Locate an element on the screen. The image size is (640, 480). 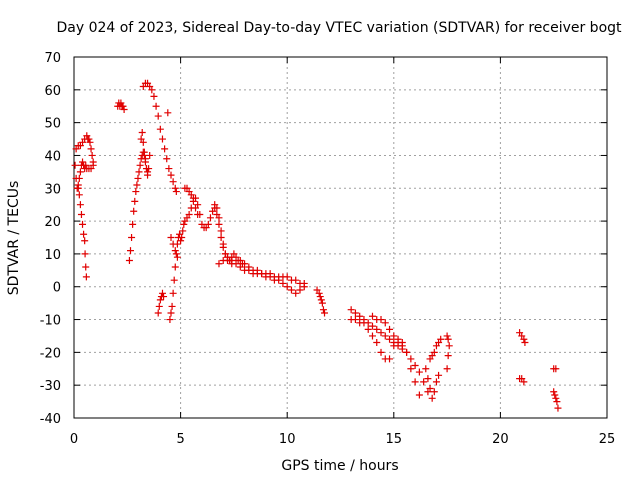
series-arc-d is located at coordinates (159, 137).